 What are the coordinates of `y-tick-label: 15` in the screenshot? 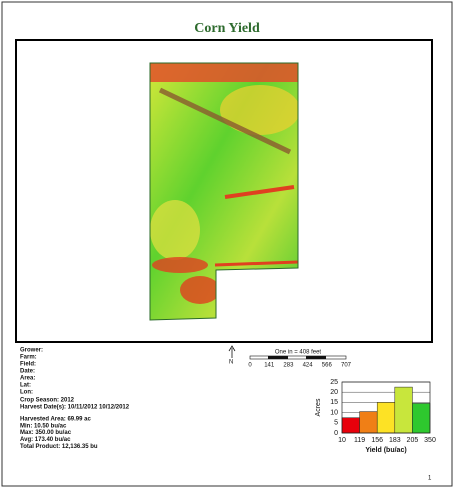 It's located at (334, 402).